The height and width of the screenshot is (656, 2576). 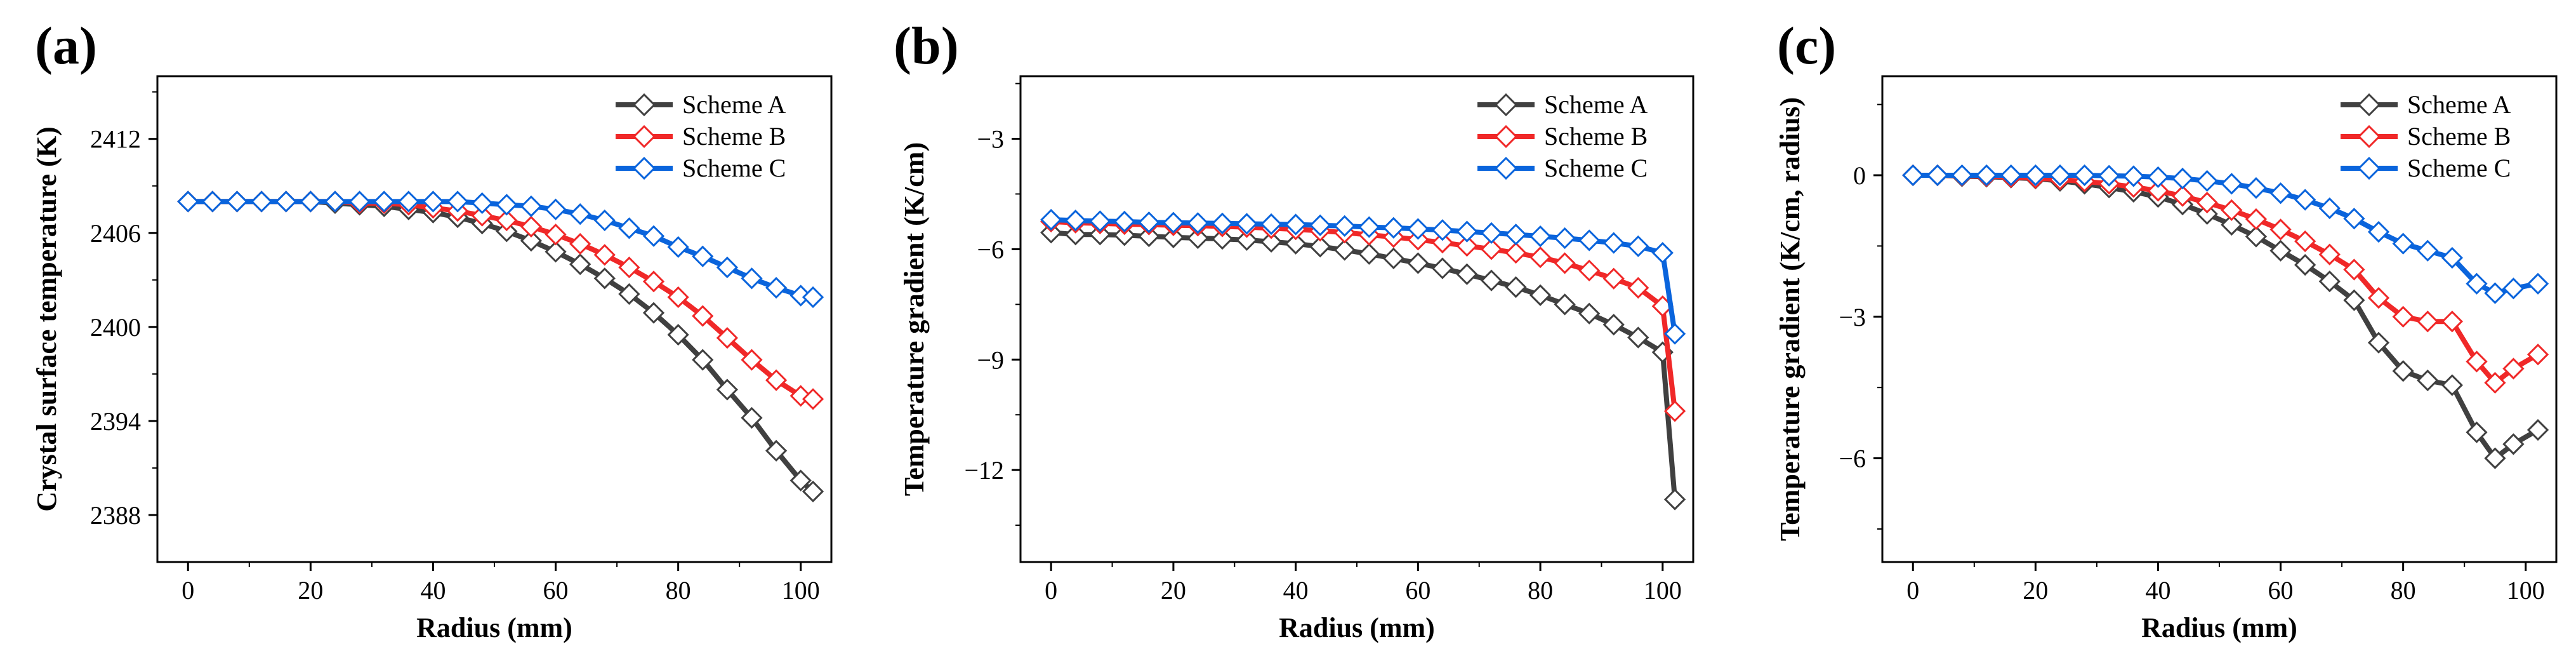 I want to click on legend-label: Scheme A, so click(x=1596, y=105).